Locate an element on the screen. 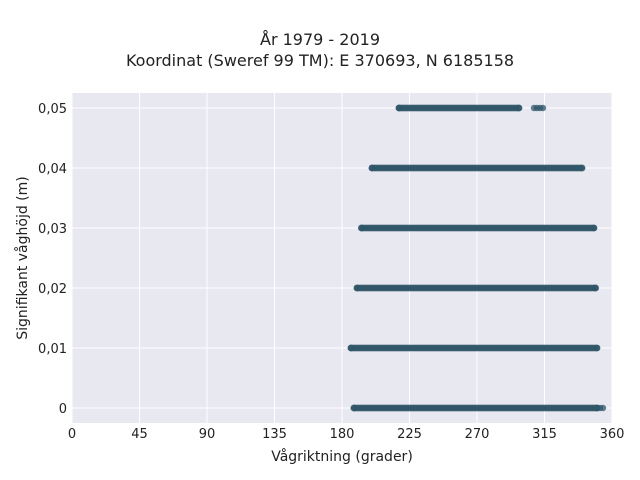  x-tick-label: 45 is located at coordinates (139, 434).